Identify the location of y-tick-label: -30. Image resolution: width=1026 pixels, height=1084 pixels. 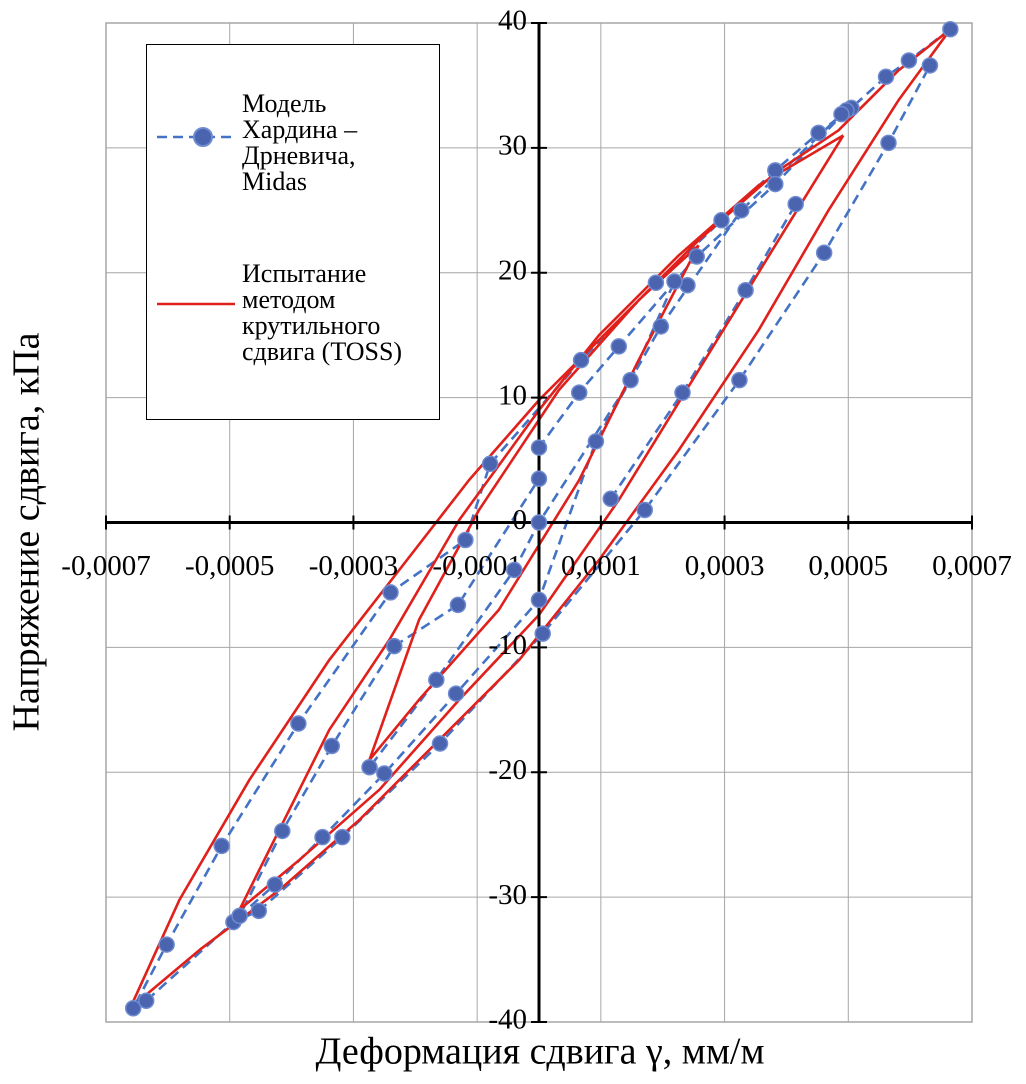
(507, 895).